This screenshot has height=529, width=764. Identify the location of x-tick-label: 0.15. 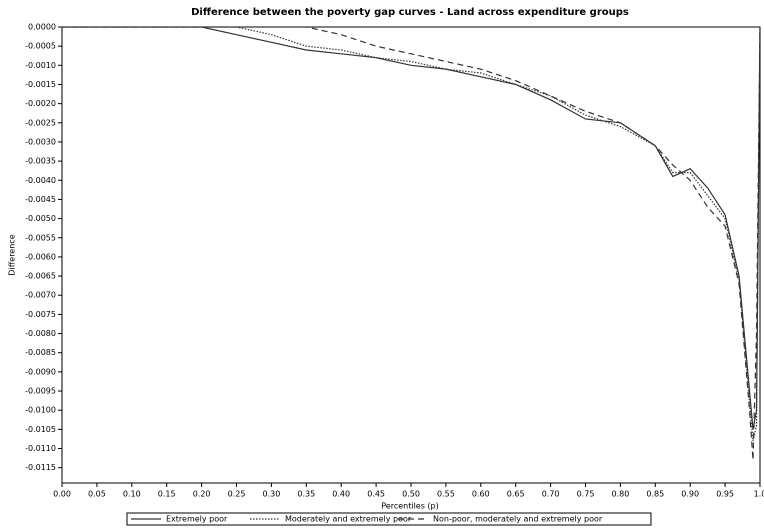
(167, 494).